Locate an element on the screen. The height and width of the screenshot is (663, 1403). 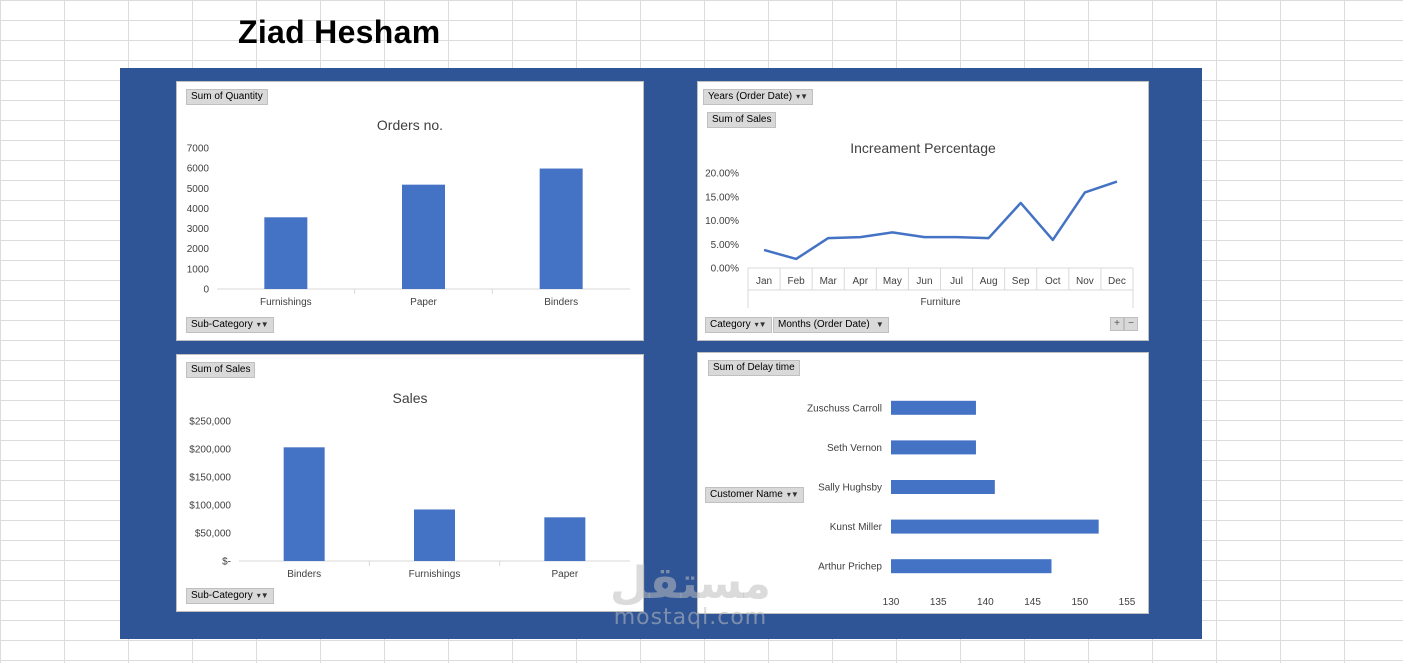
customer-name-filter-button: Customer Name ▾▼ is located at coordinates (754, 495).